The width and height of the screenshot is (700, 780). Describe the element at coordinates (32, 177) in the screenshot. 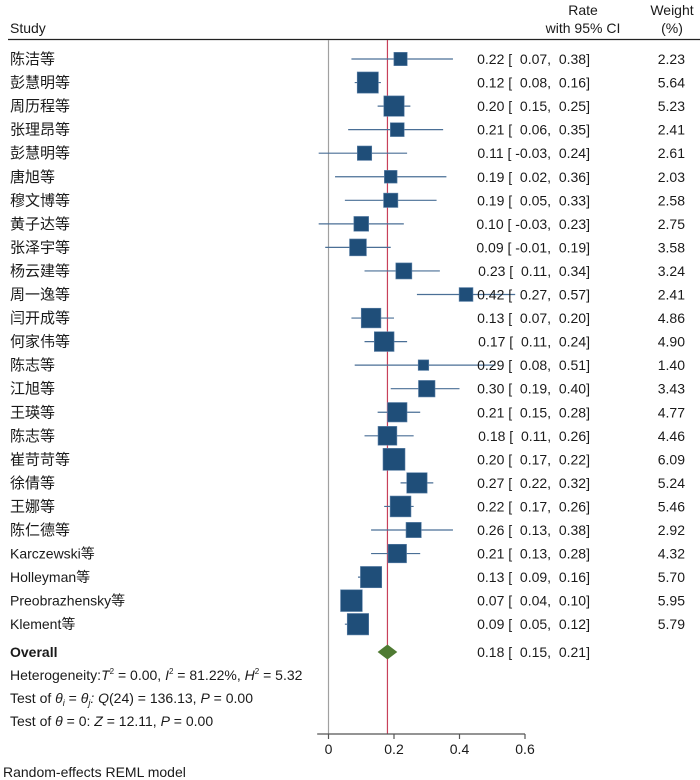

I see `study-name: 唐旭等` at that location.